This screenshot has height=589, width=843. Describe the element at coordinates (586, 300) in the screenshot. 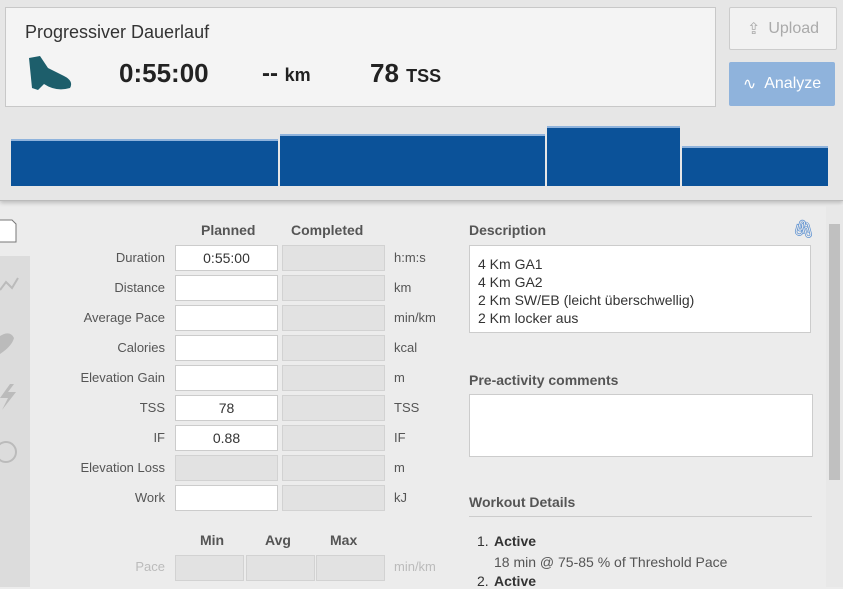

I see `description-line: 2 Km SW/EB (leicht überschwellig)` at that location.